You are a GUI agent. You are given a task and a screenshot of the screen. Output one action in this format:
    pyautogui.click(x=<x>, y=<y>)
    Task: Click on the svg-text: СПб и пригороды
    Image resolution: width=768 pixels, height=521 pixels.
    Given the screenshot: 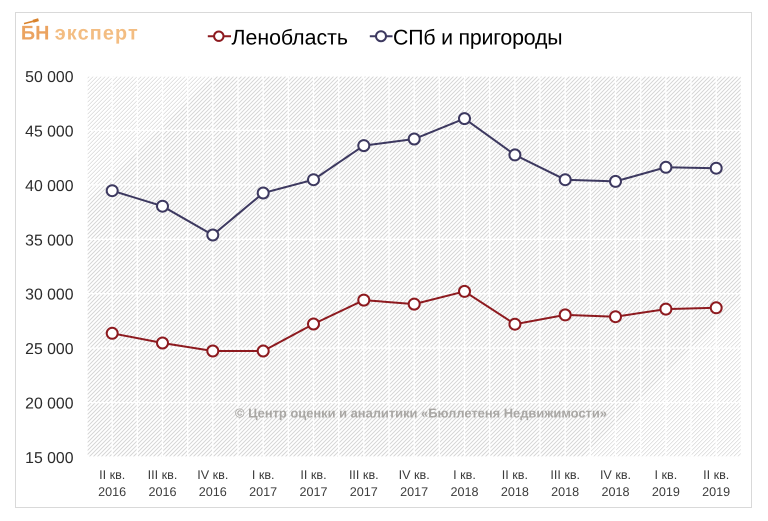 What is the action you would take?
    pyautogui.click(x=478, y=38)
    